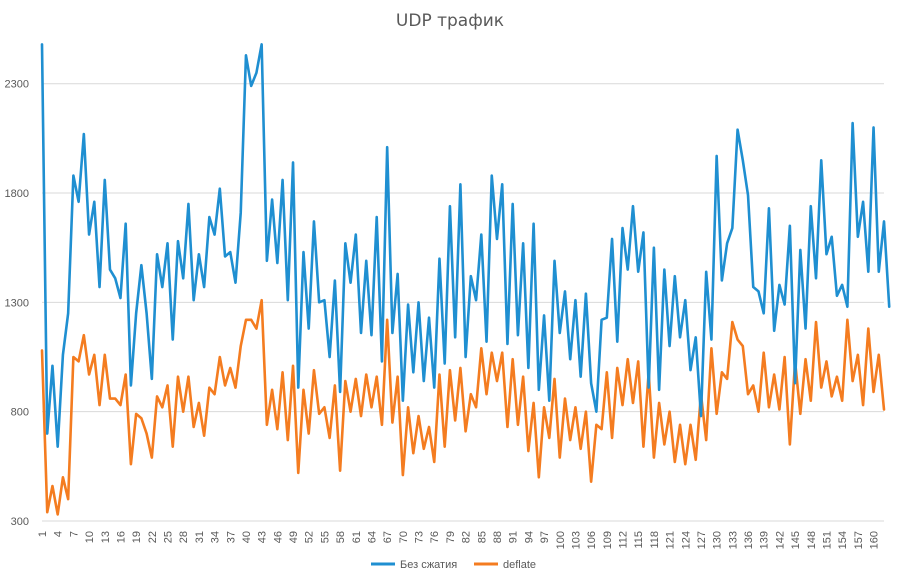 The width and height of the screenshot is (900, 579). I want to click on x-tick-label-160: 160, so click(875, 540).